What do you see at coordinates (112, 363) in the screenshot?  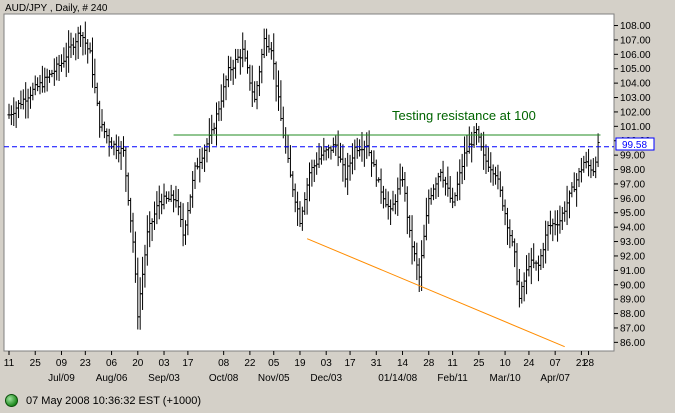 I see `x-tick-day-label: 06` at bounding box center [112, 363].